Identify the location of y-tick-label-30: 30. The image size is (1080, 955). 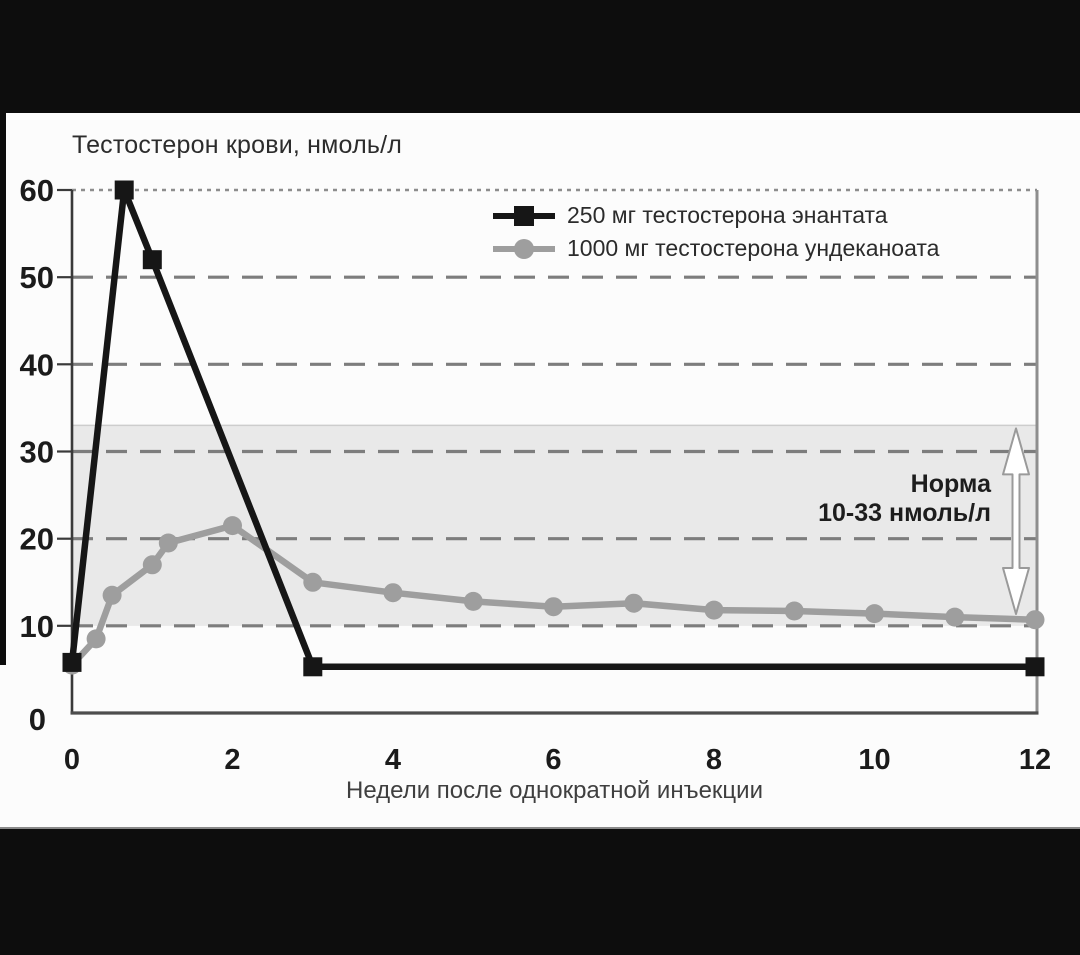
(37, 452).